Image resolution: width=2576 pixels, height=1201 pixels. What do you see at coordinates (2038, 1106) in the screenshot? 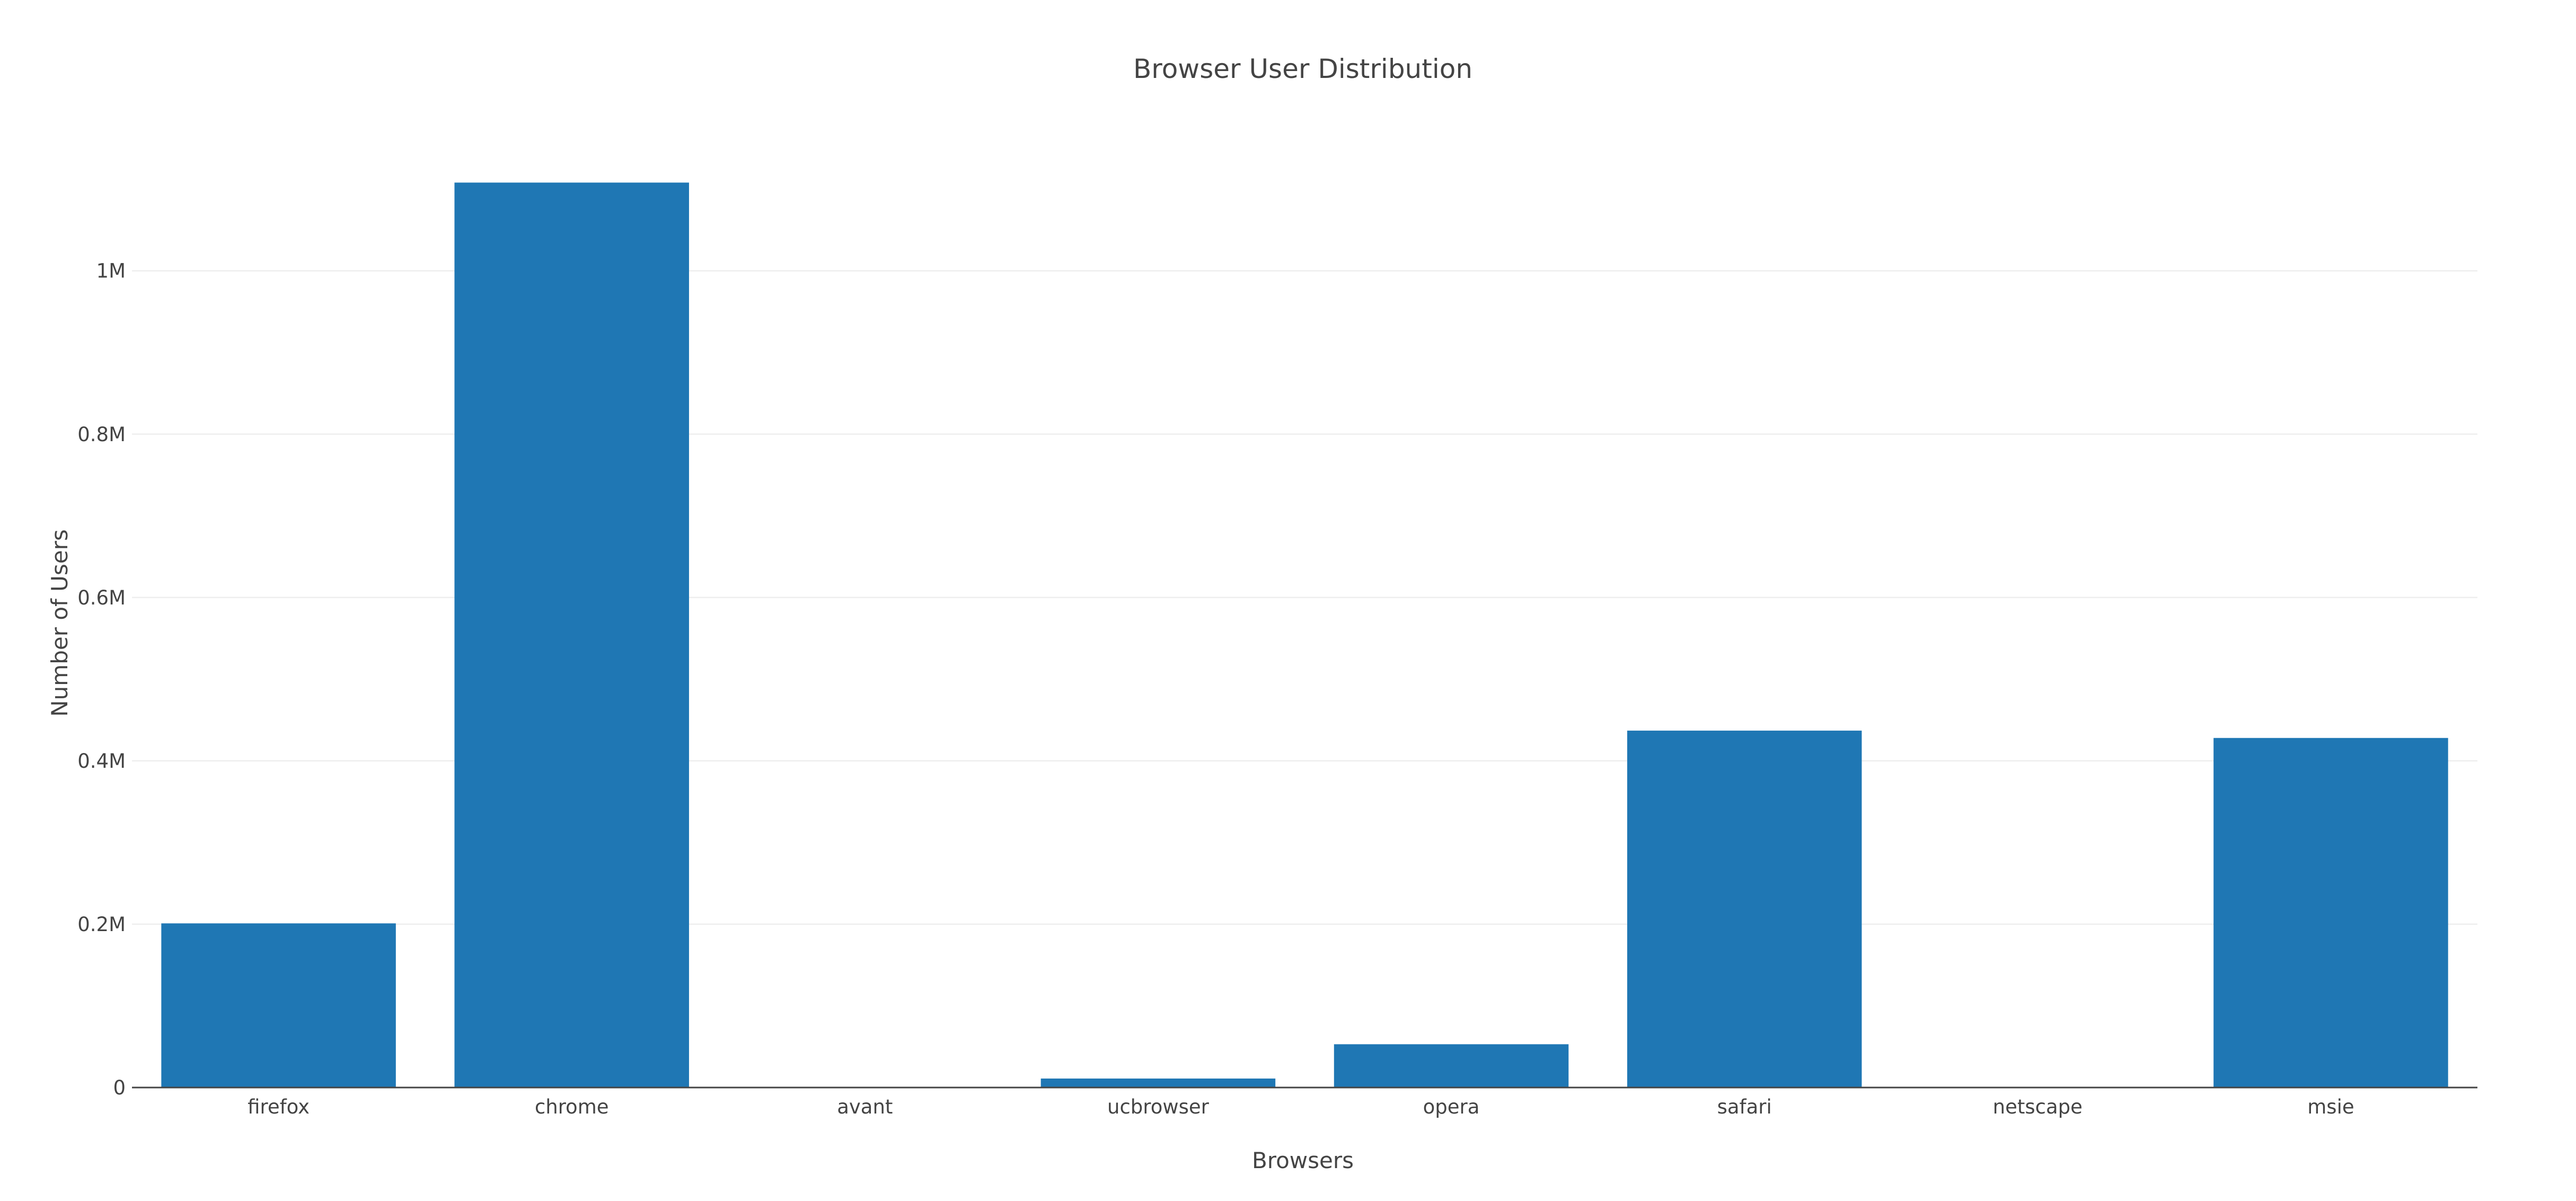
I see `x-tick-label: netscape` at bounding box center [2038, 1106].